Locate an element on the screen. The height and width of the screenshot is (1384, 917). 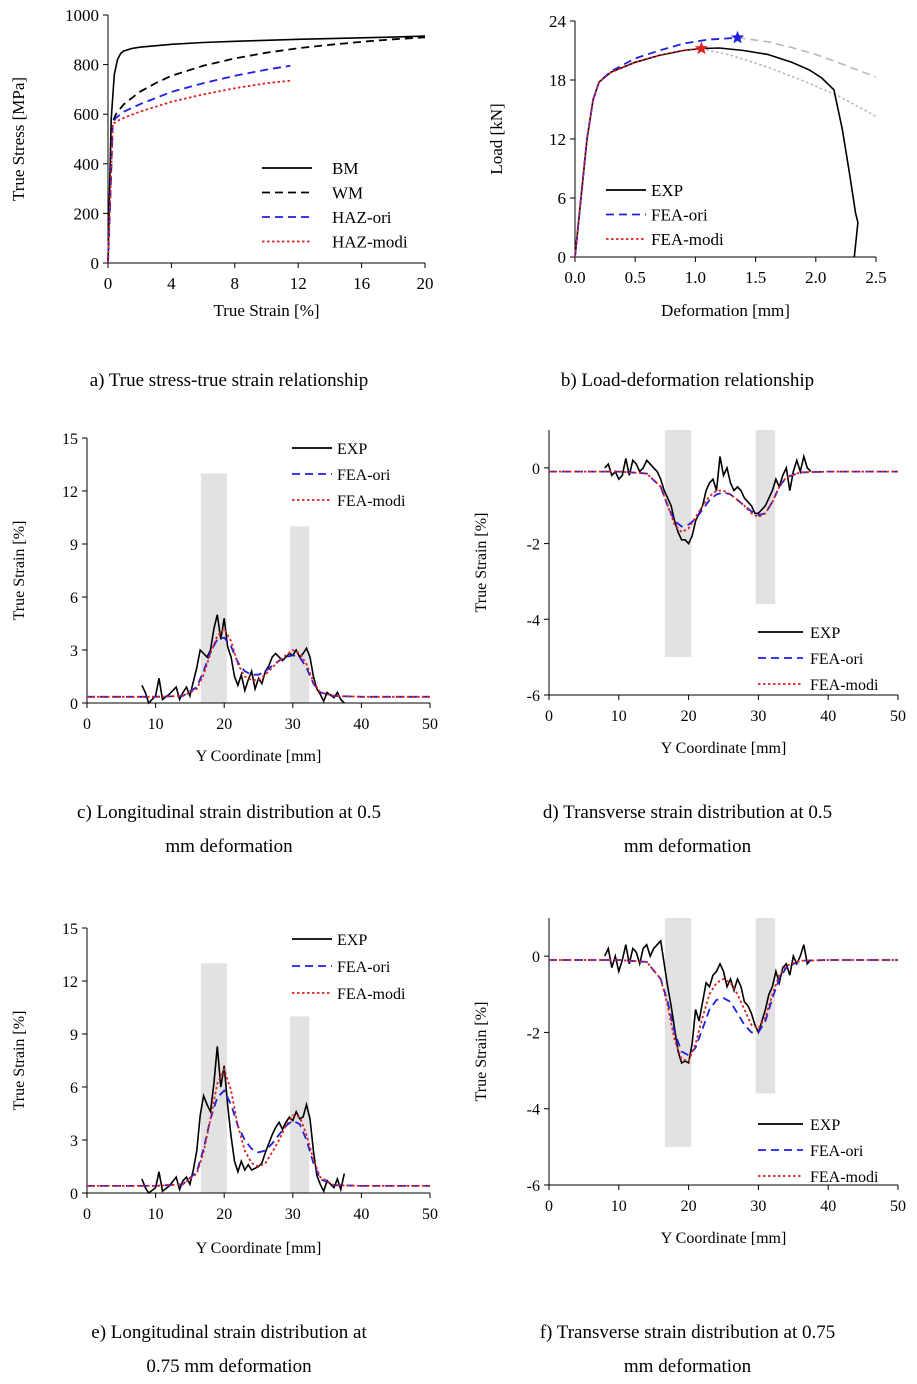
x-tick-label: 16 is located at coordinates (361, 283).